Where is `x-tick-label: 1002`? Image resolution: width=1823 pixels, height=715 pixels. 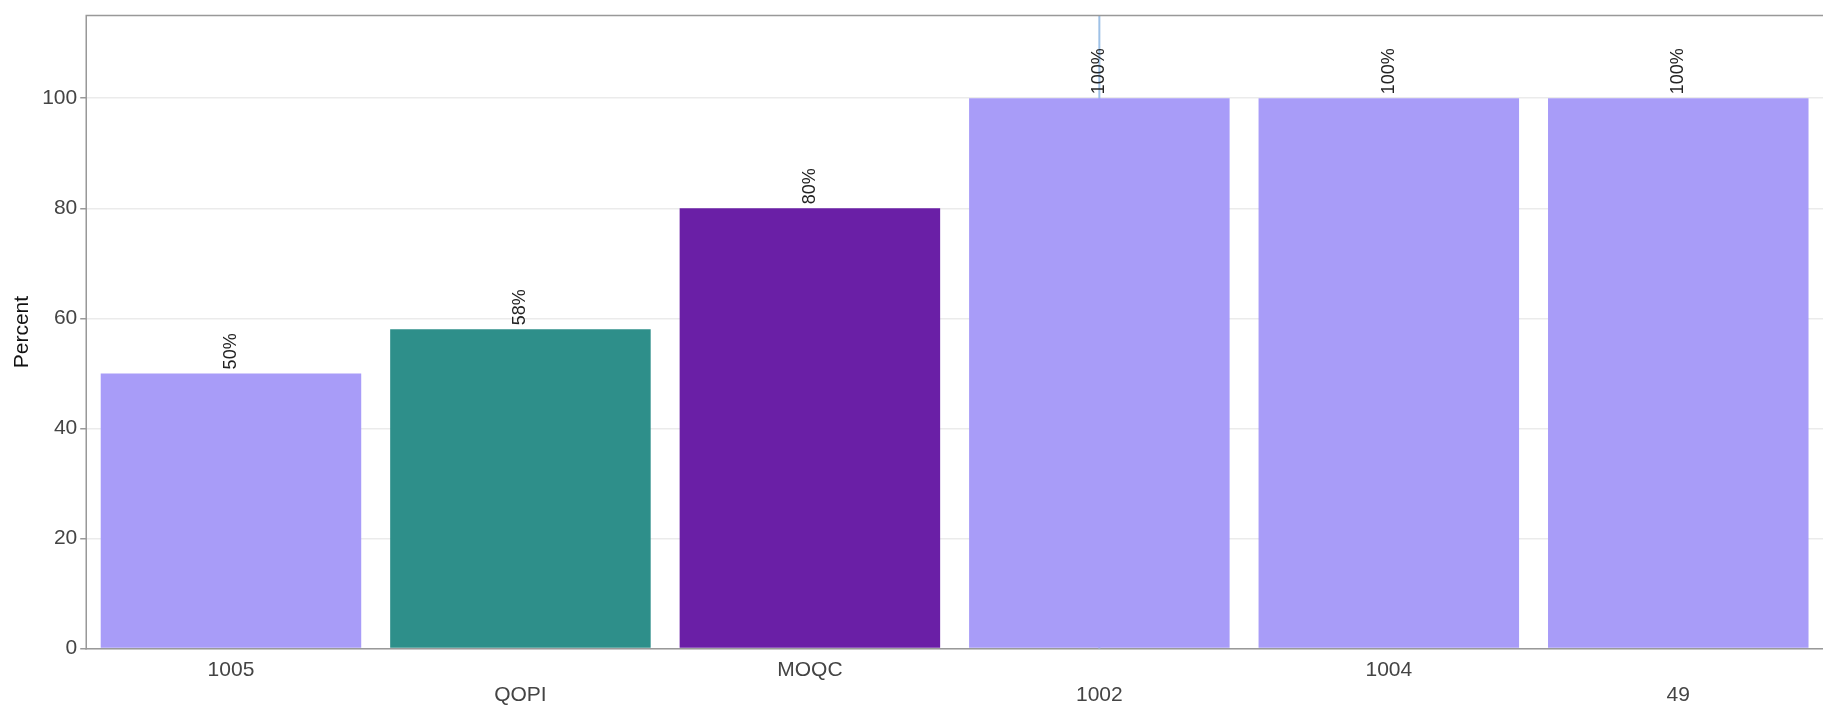
x-tick-label: 1002 is located at coordinates (1099, 694).